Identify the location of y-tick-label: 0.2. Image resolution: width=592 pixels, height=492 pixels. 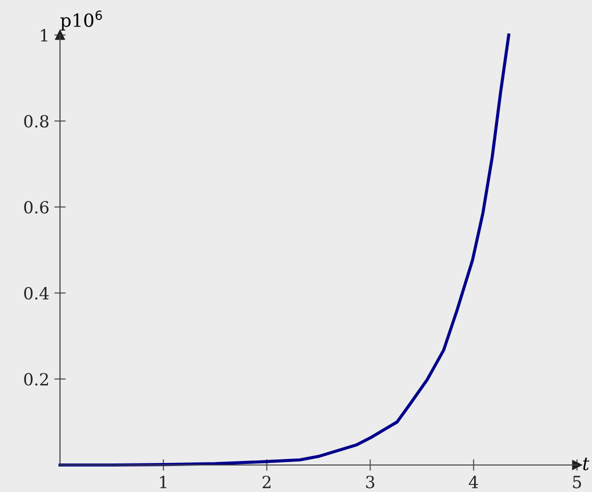
(36, 379).